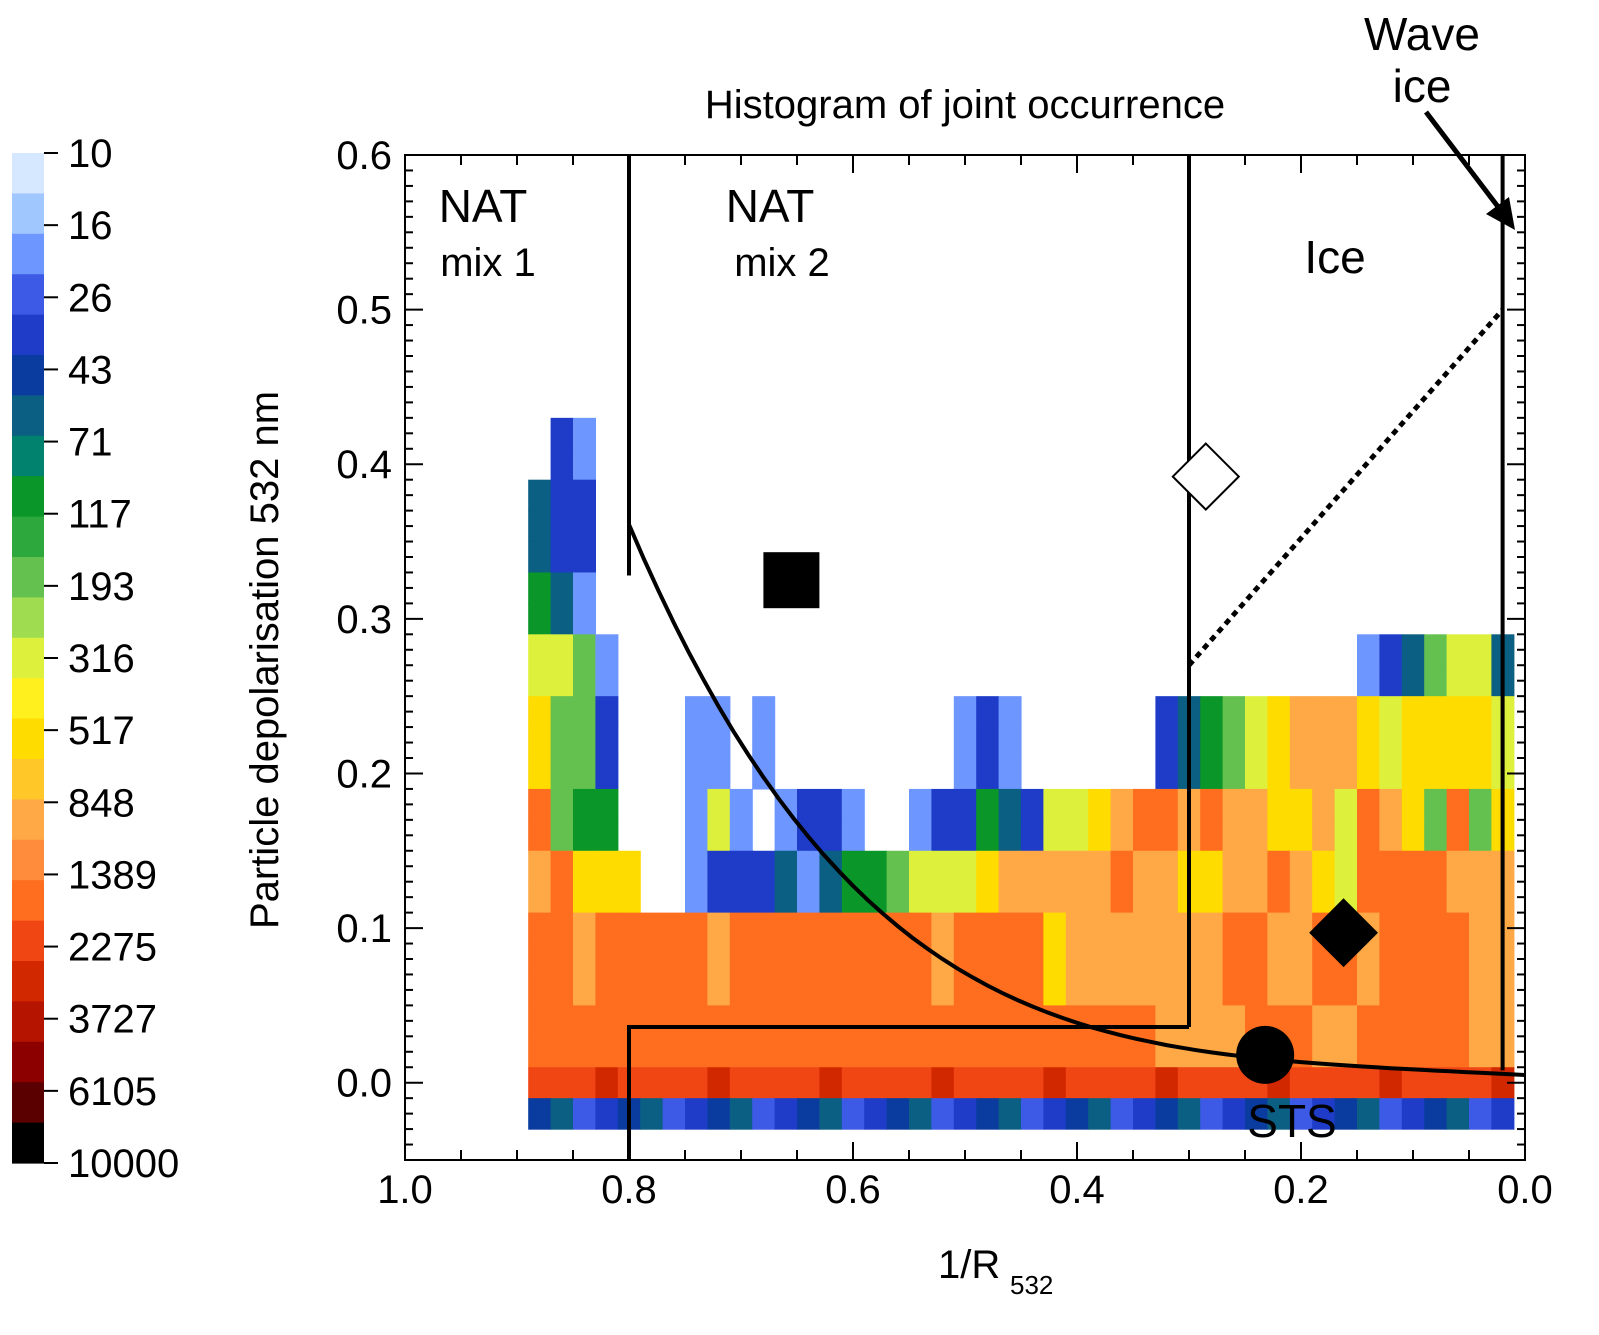 The width and height of the screenshot is (1599, 1335). What do you see at coordinates (90, 298) in the screenshot?
I see `colorbar-tick-label: 26` at bounding box center [90, 298].